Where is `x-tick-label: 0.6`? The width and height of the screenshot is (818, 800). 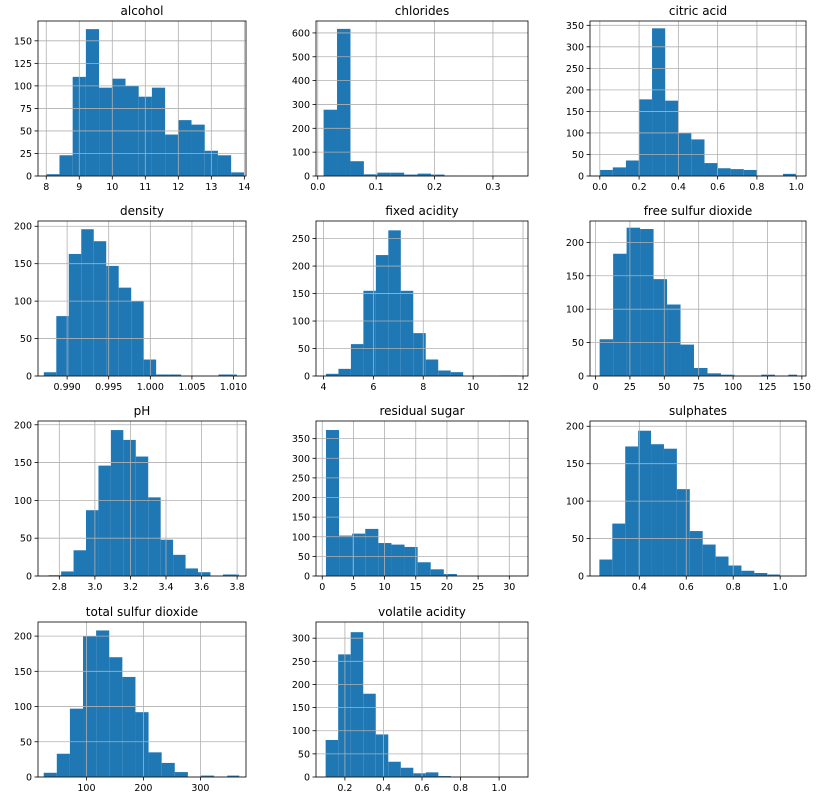
x-tick-label: 0.6 is located at coordinates (686, 587).